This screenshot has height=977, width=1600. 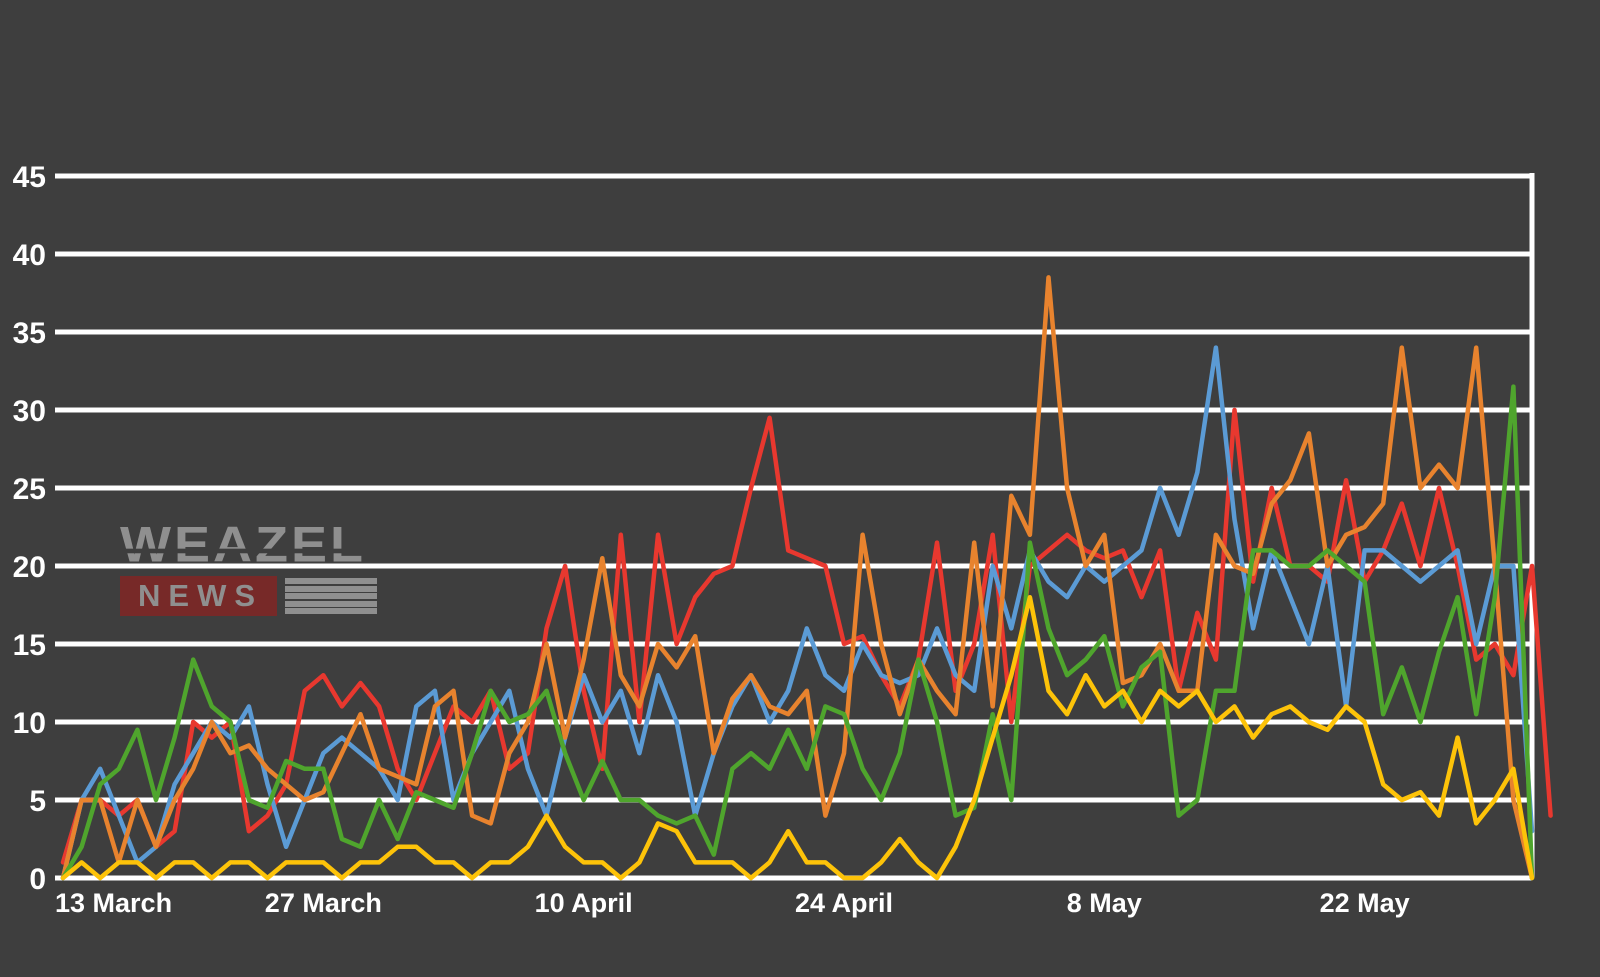 I want to click on y-axis-label-15: 15, so click(x=29, y=645).